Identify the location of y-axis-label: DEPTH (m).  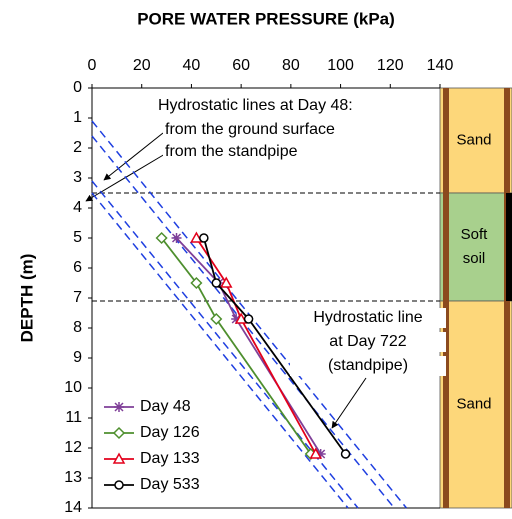
(26, 298).